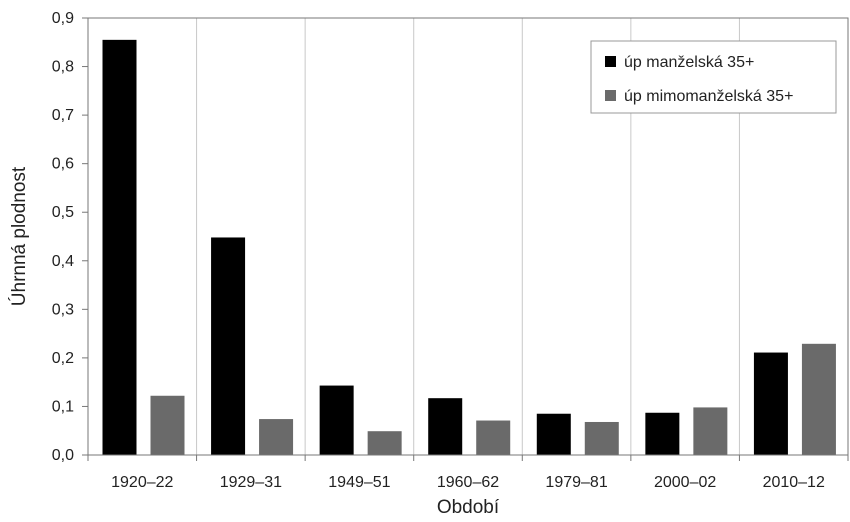 Image resolution: width=850 pixels, height=522 pixels. Describe the element at coordinates (63, 67) in the screenshot. I see `y-tick-label: 0,8` at that location.